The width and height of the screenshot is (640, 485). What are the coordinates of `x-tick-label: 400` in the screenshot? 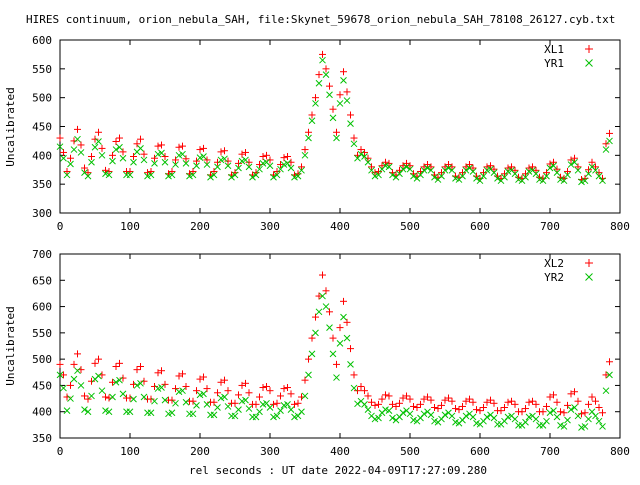 It's located at (340, 226).